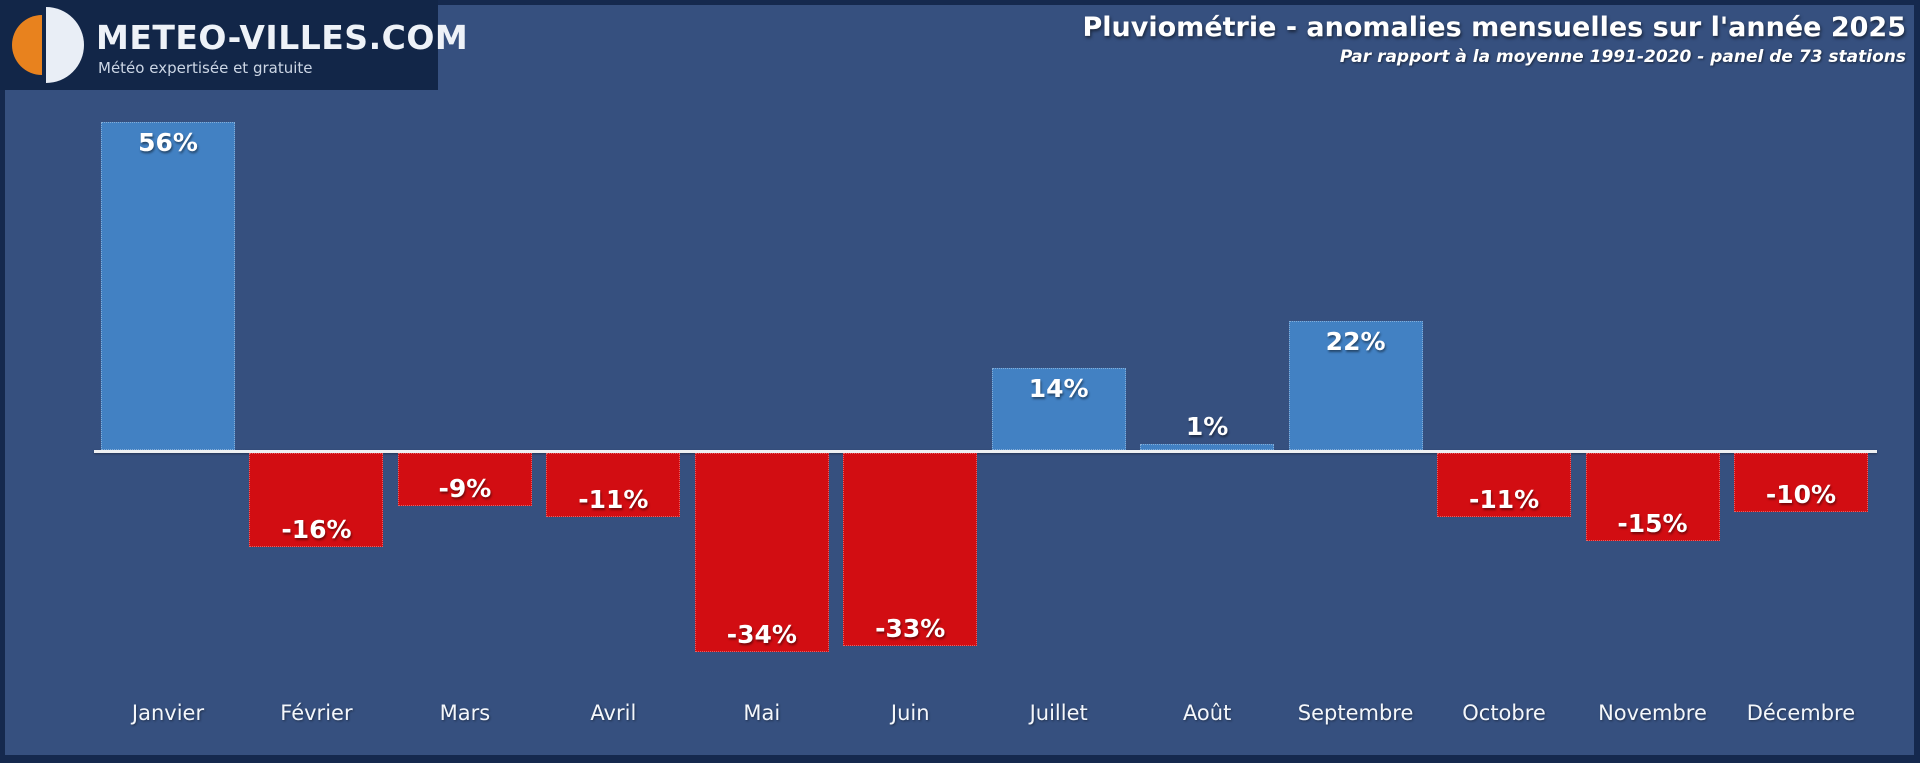 This screenshot has width=1920, height=763. I want to click on month-label-juillet: Juillet, so click(1058, 713).